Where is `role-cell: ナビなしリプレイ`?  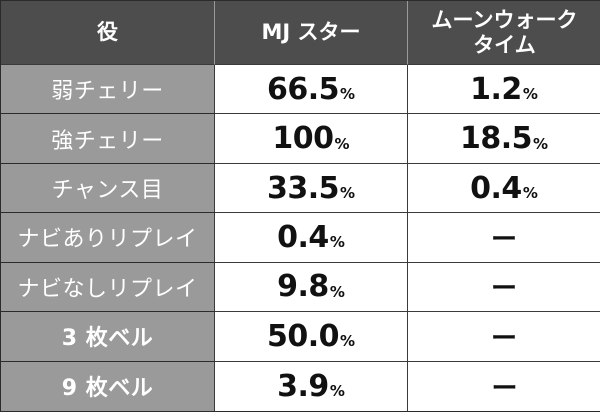 role-cell: ナビなしリプレイ is located at coordinates (108, 287).